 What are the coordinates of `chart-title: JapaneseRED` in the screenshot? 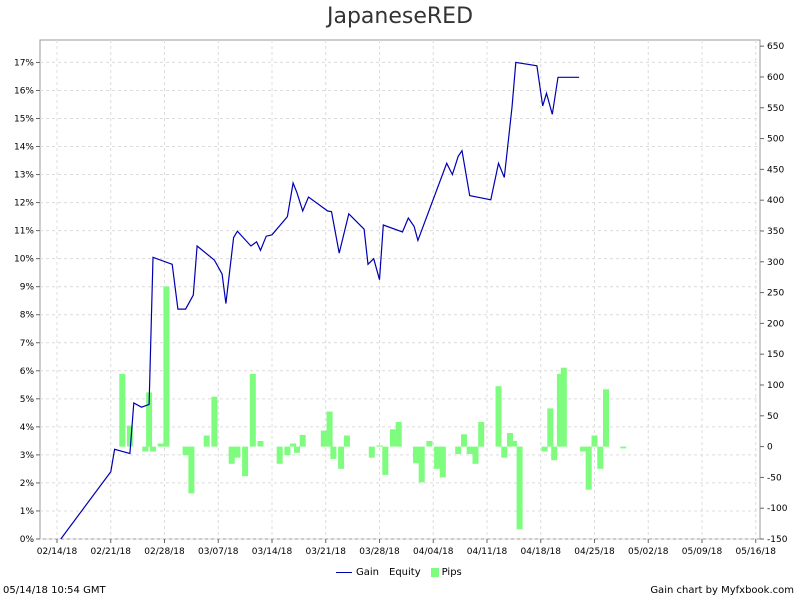 It's located at (400, 16).